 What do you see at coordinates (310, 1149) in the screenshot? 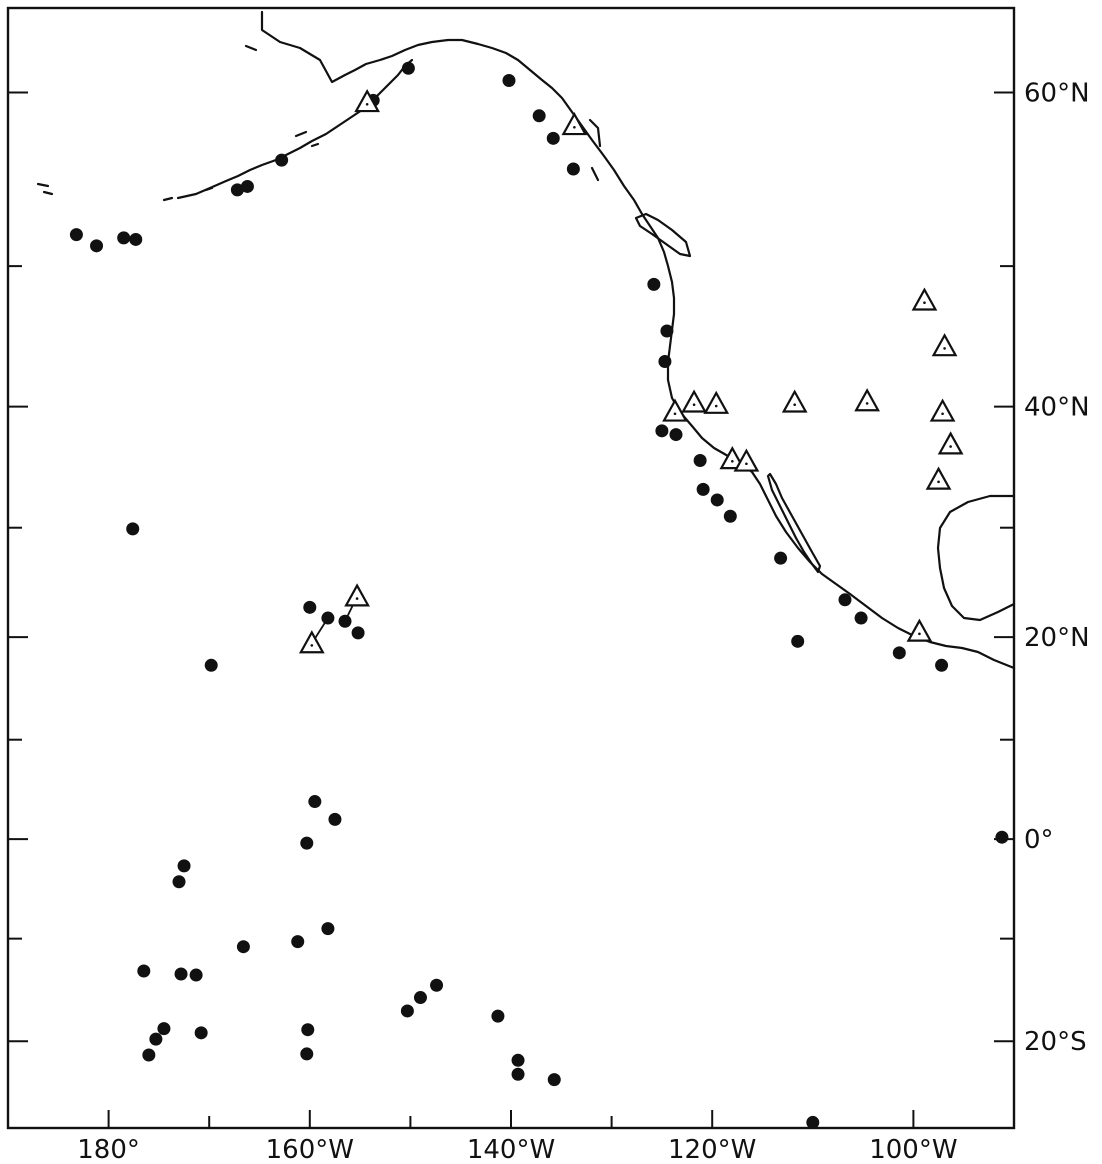
I see `x-tick-label: 160°W` at bounding box center [310, 1149].